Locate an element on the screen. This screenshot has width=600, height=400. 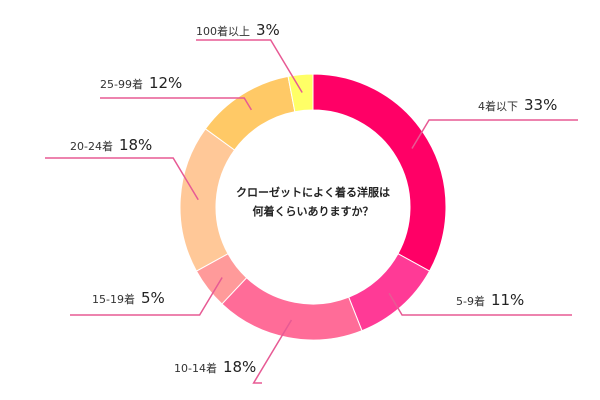
value-label-6: 12% is located at coordinates (165, 83).